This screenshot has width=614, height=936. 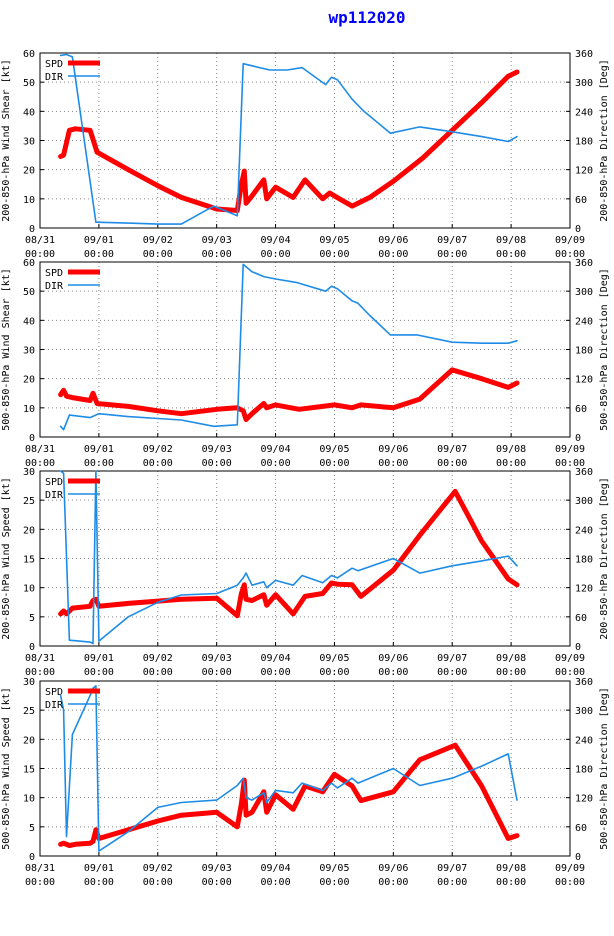 I want to click on x-tick-label-date: 09/06, so click(x=393, y=240).